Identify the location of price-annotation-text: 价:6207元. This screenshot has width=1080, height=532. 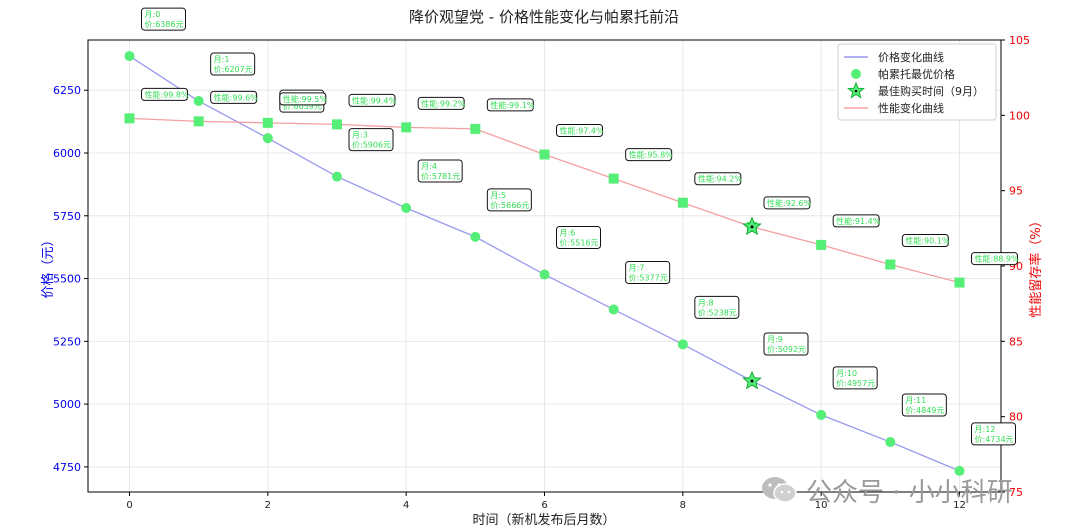
(233, 69).